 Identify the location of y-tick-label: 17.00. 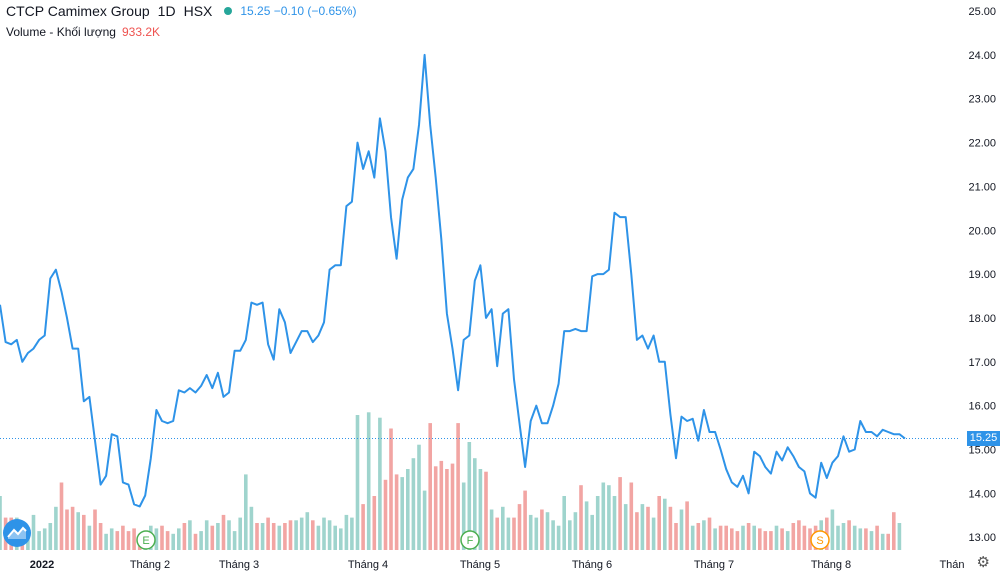
(982, 363).